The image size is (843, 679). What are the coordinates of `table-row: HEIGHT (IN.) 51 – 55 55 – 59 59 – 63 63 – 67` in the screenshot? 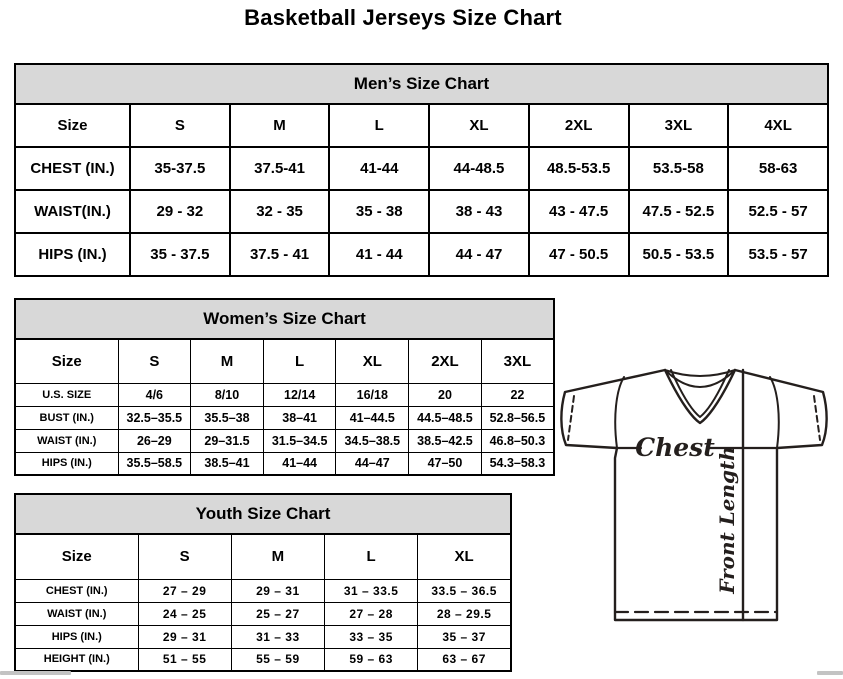 It's located at (263, 659).